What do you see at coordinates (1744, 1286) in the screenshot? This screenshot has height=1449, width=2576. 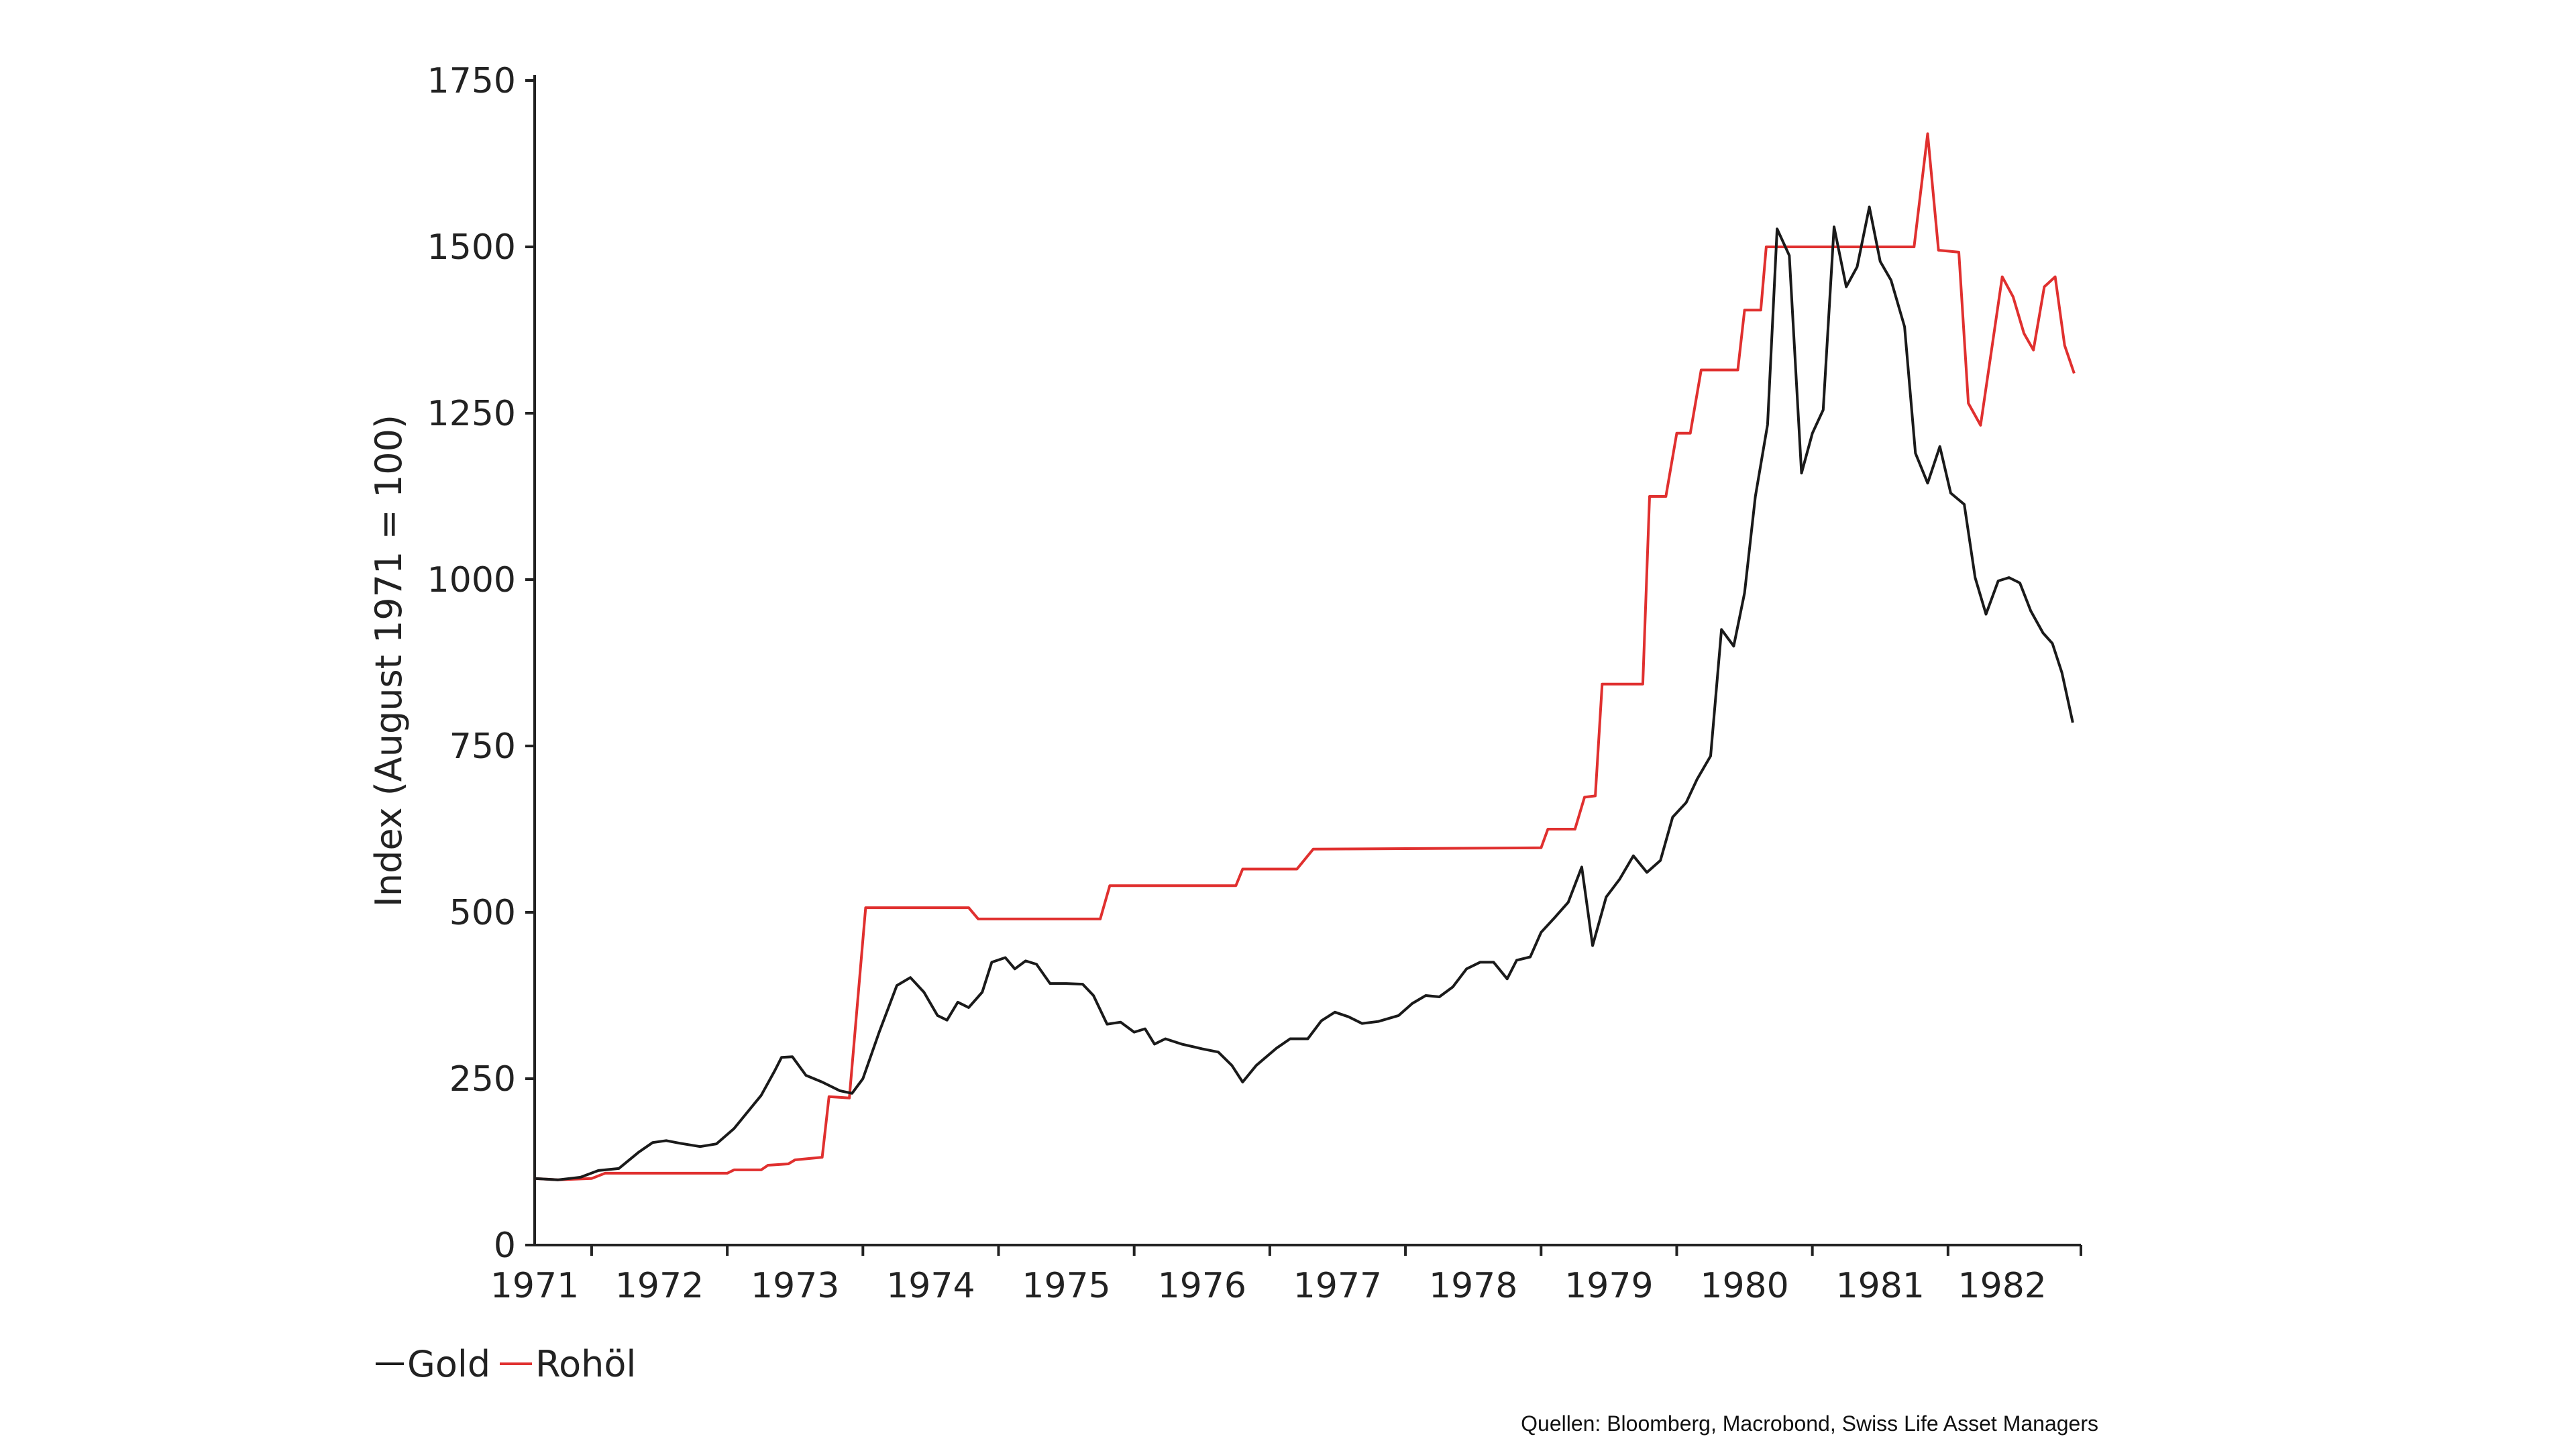 I see `x-tick-label: 1980` at bounding box center [1744, 1286].